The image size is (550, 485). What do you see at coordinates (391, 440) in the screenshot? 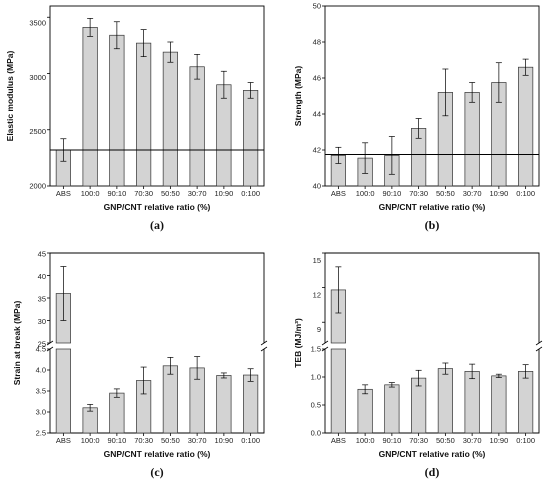
I see `xtick-d-2: 90:10` at bounding box center [391, 440].